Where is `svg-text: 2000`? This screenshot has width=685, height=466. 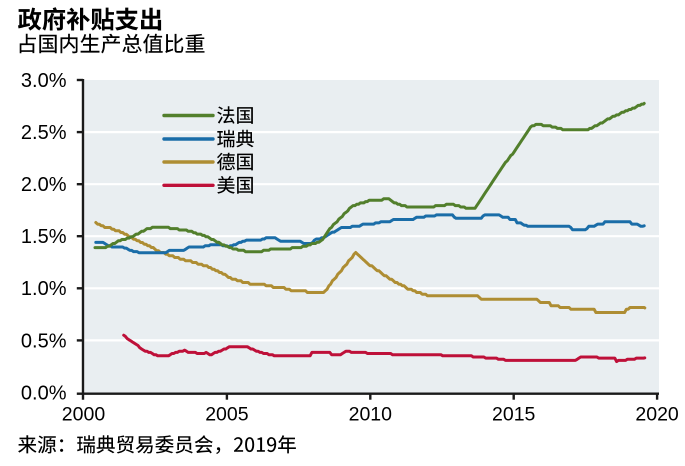
svg-text: 2000 is located at coordinates (84, 415).